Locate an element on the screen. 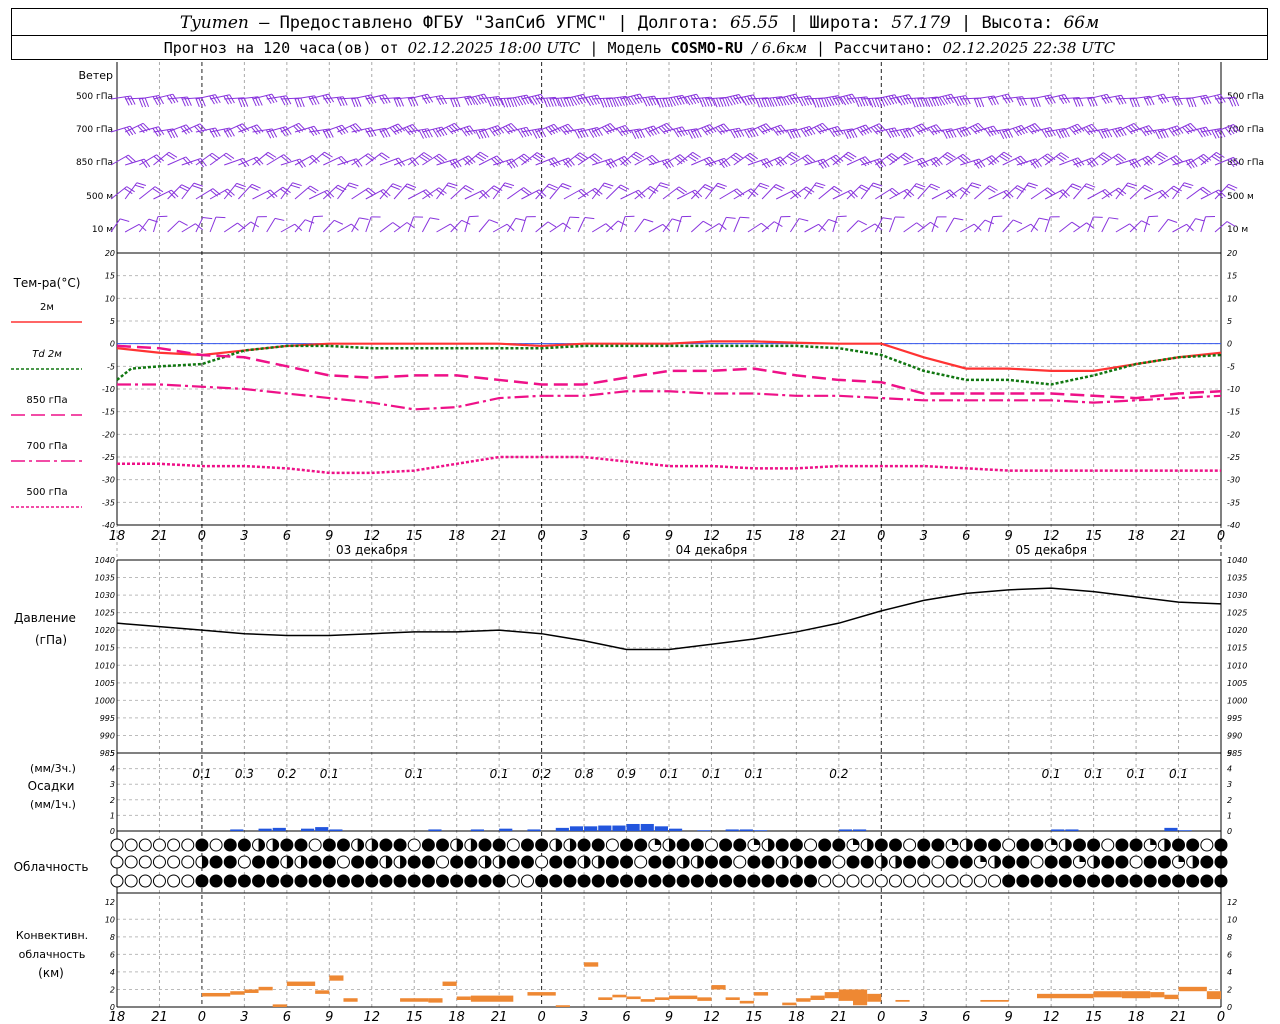 This screenshot has height=1024, width=1280. temp-title: Тем-ра(°C) is located at coordinates (47, 283).